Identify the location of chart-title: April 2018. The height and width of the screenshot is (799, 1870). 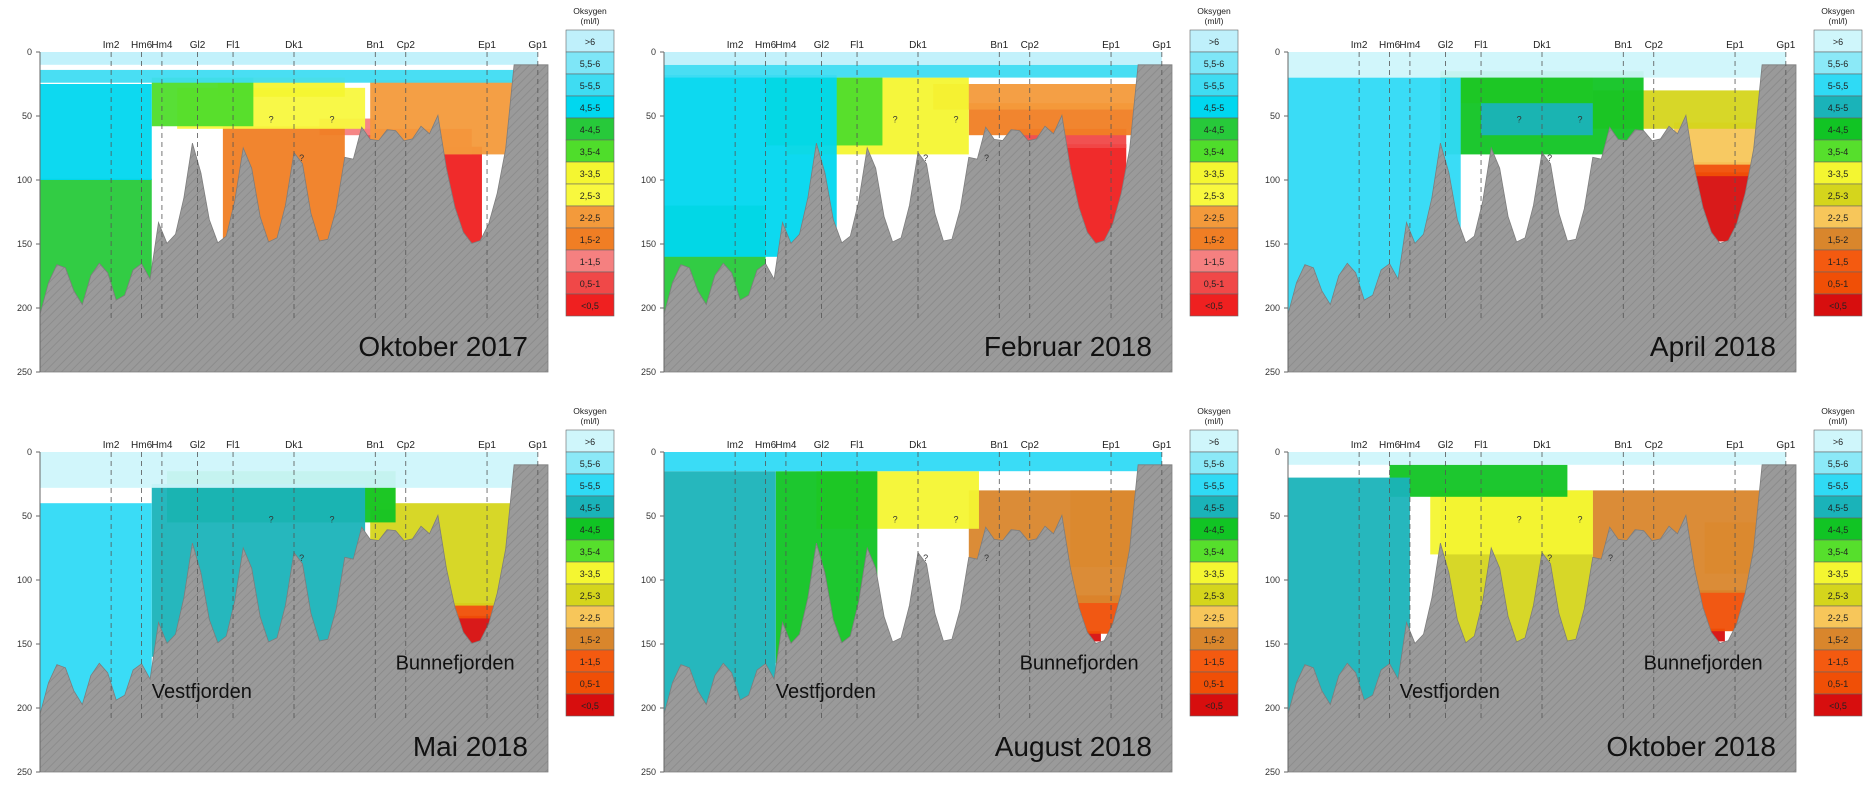
(1713, 346).